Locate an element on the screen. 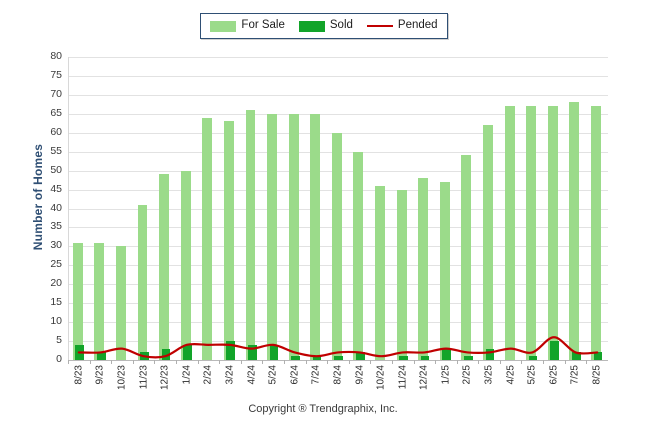 The image size is (646, 434). x-axis-tick-label: 2/24 is located at coordinates (208, 375).